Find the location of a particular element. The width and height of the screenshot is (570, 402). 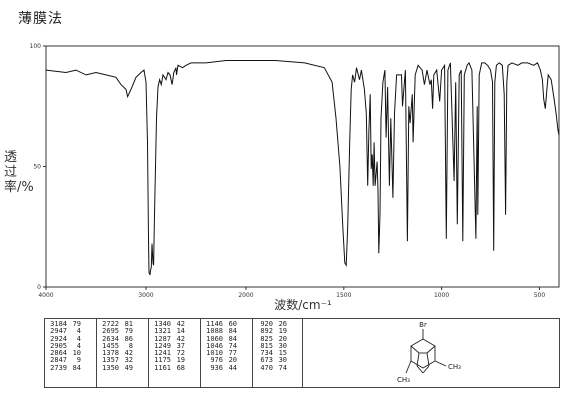

peak-transmittance: 37 is located at coordinates (180, 345).